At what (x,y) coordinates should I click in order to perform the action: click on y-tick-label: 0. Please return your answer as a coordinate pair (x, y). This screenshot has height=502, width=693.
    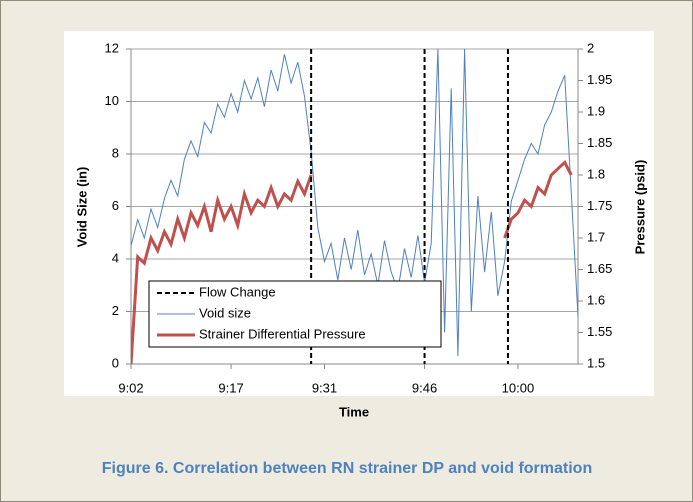
    Looking at the image, I should click on (115, 362).